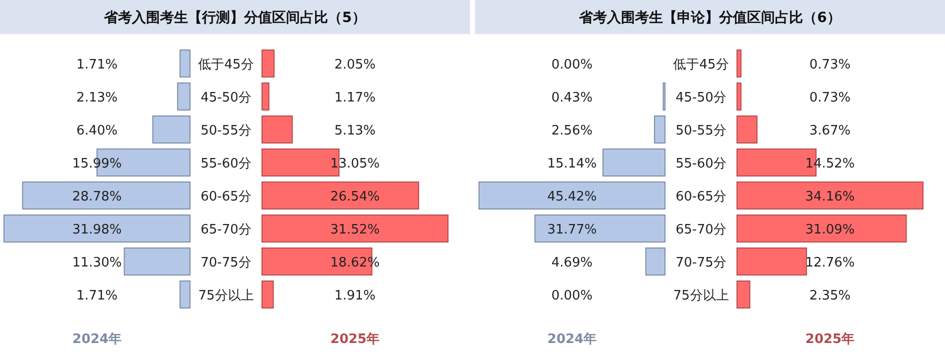  Describe the element at coordinates (355, 296) in the screenshot. I see `data-label: 1.91%` at that location.